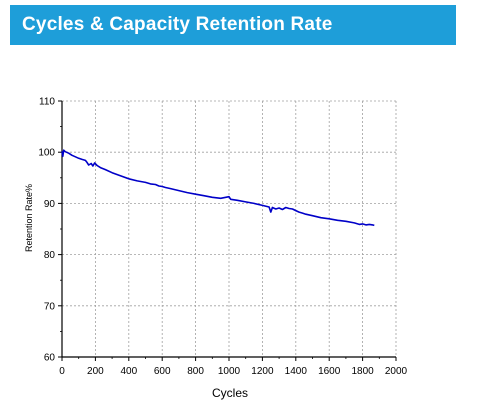 The image size is (478, 409). What do you see at coordinates (50, 230) in the screenshot?
I see `y-axis-ticks: 60 70 80 90 100 110` at bounding box center [50, 230].